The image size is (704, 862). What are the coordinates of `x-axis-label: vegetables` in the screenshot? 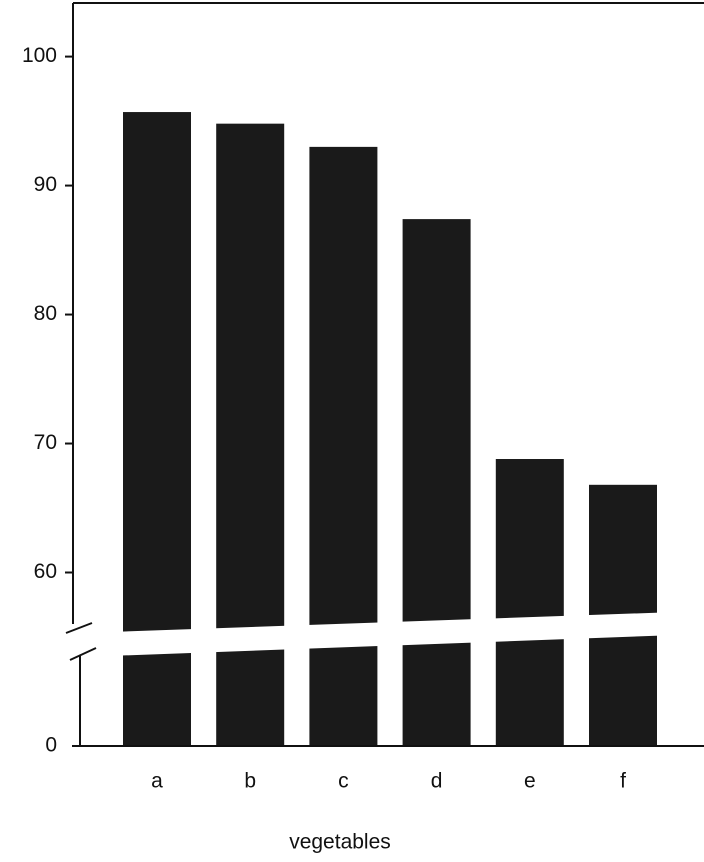 It's located at (340, 842).